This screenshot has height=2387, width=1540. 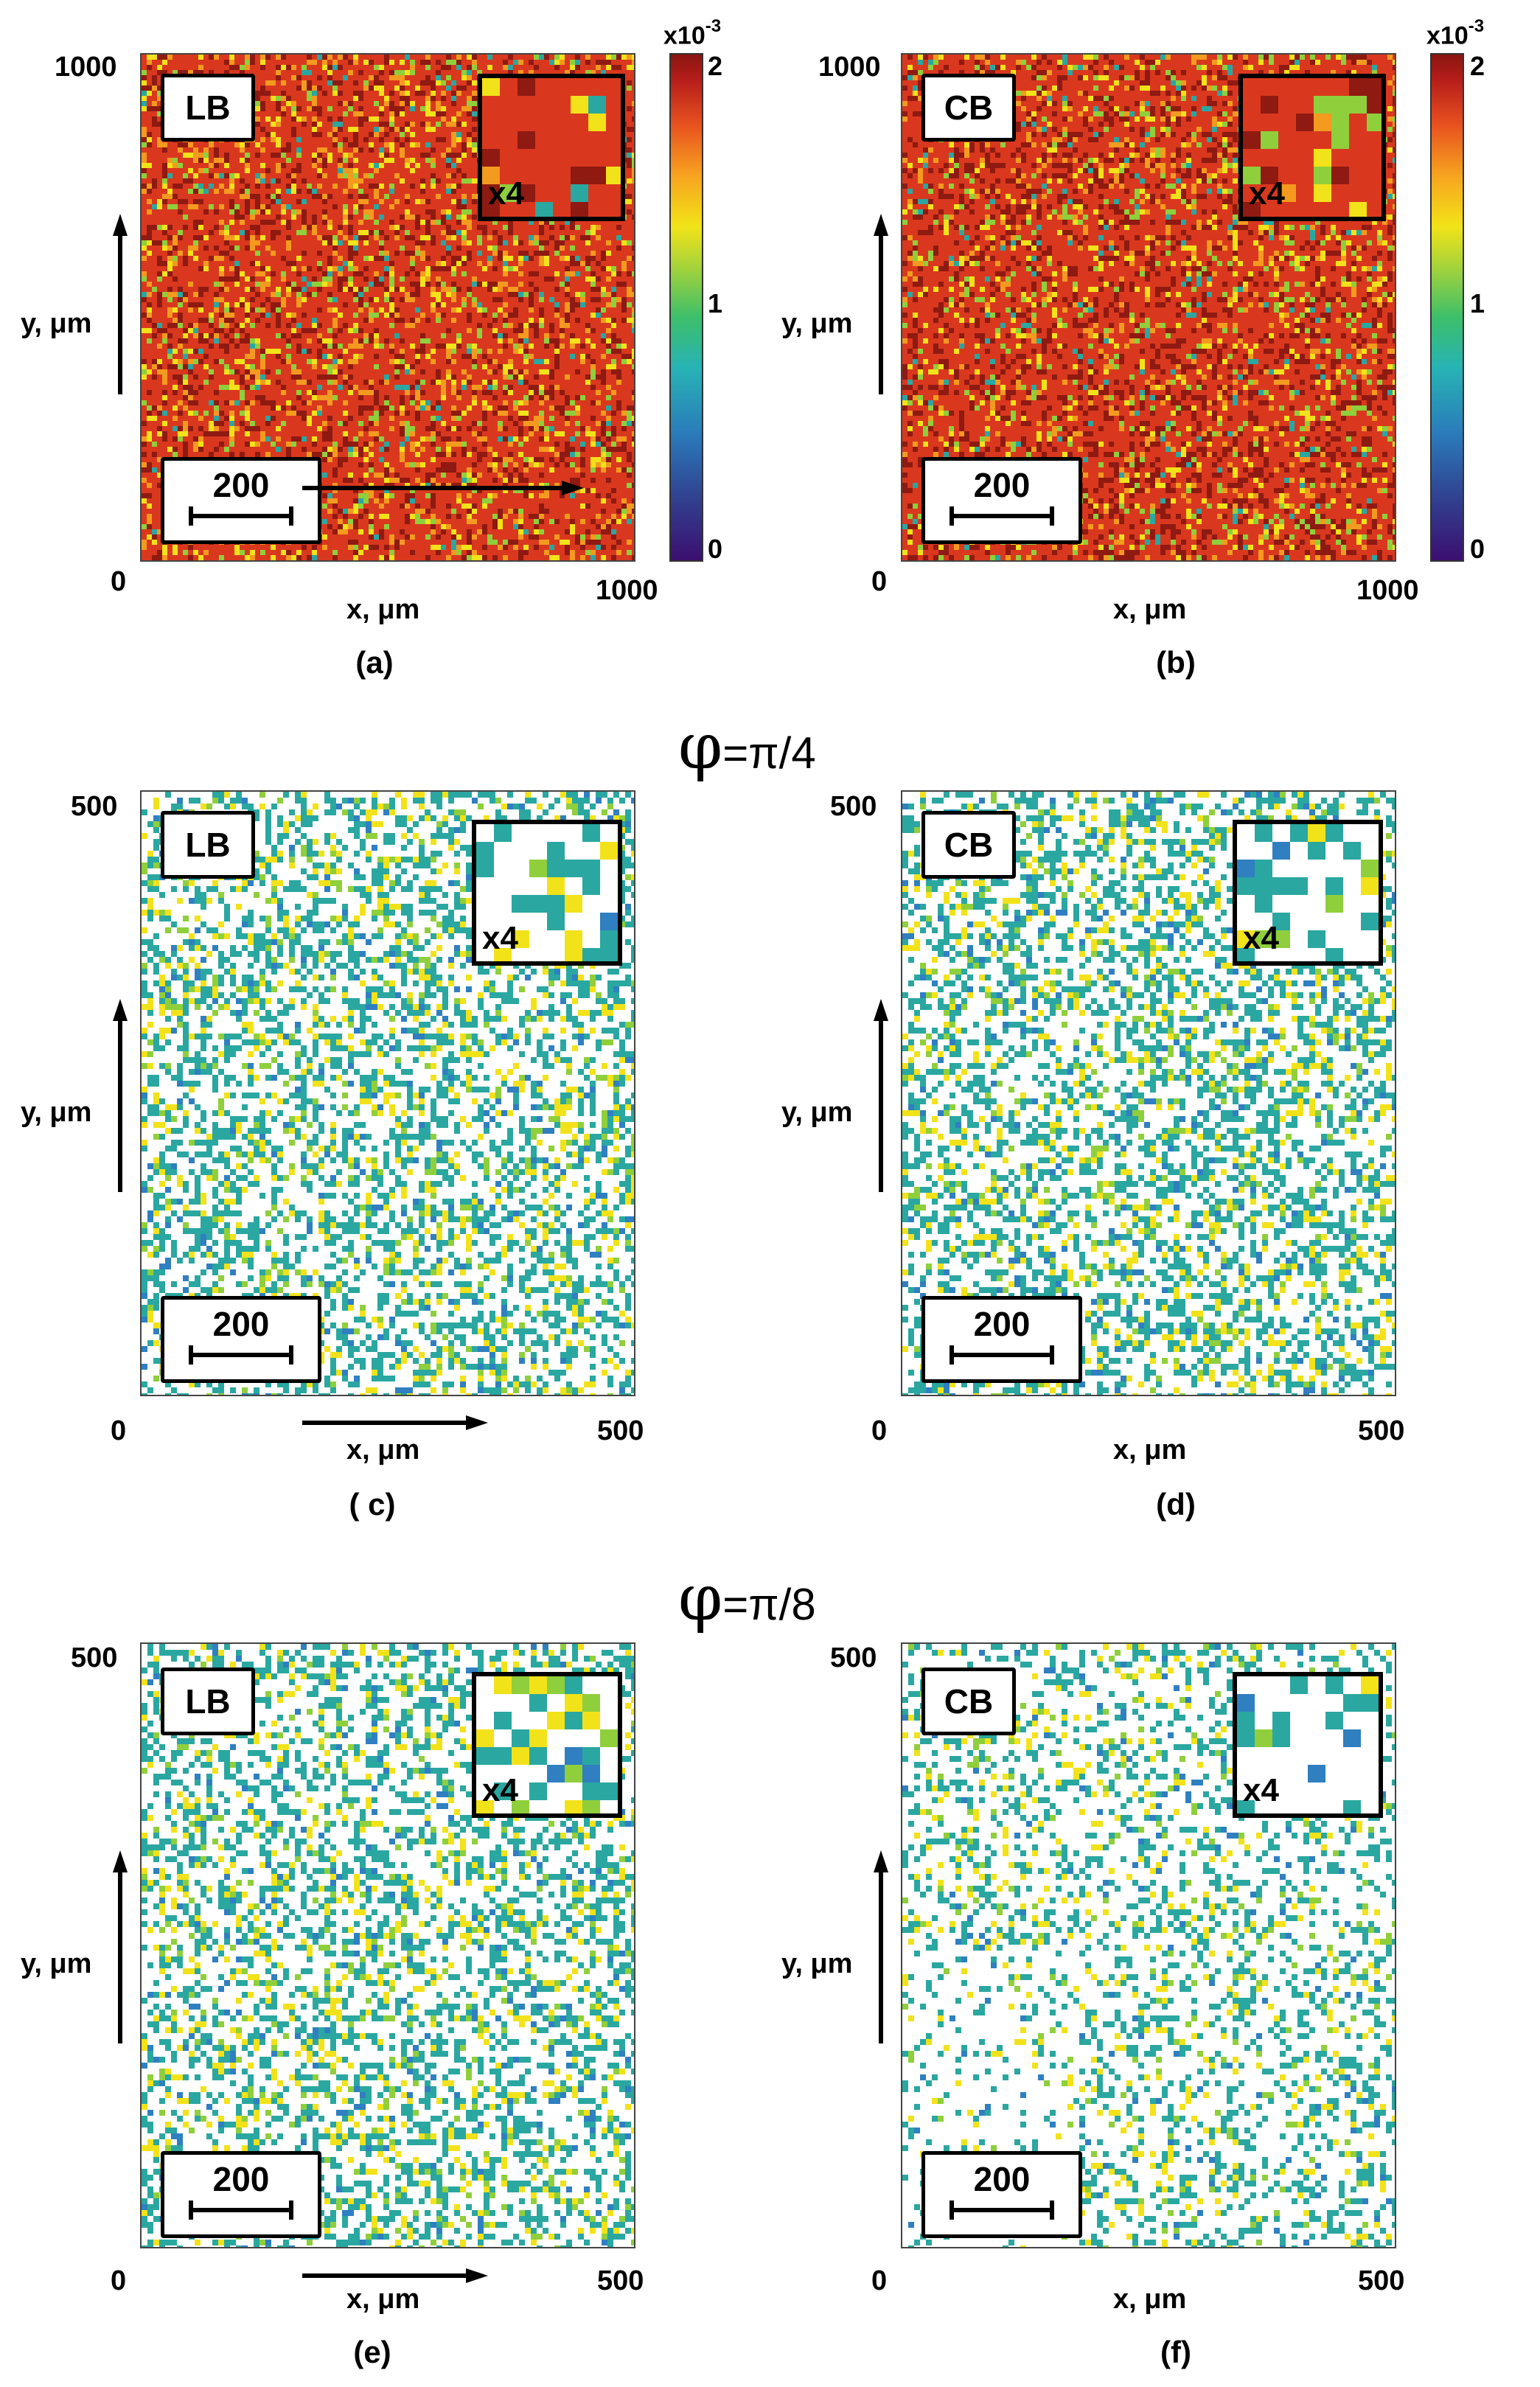 I want to click on section-header-pi8: φ=π/8, so click(x=747, y=1598).